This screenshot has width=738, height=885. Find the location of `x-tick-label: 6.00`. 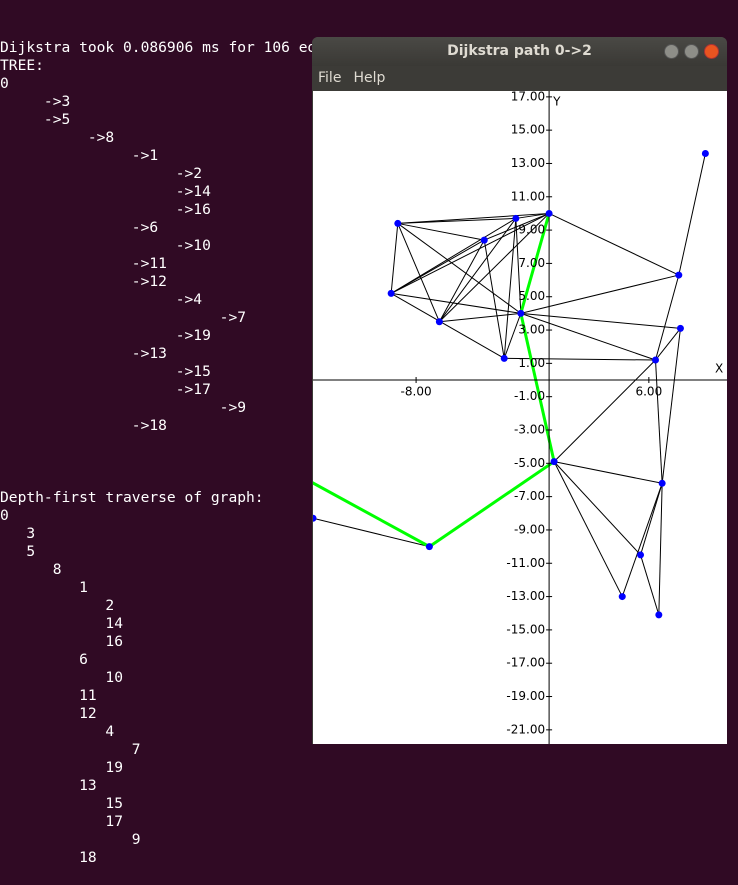

x-tick-label: 6.00 is located at coordinates (648, 392).